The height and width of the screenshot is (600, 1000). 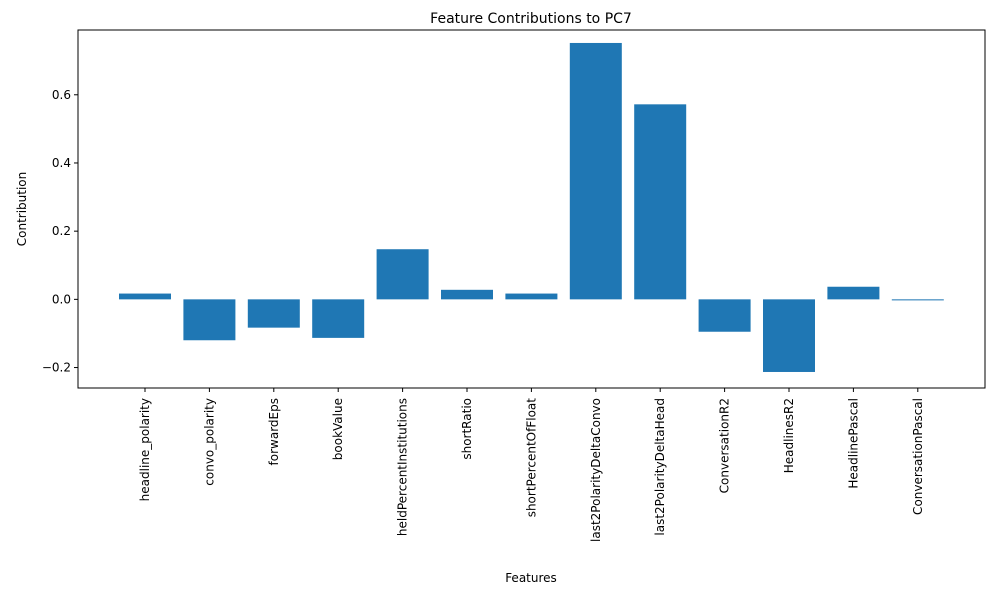 I want to click on x-tick-label: headline_polarity, so click(x=145, y=449).